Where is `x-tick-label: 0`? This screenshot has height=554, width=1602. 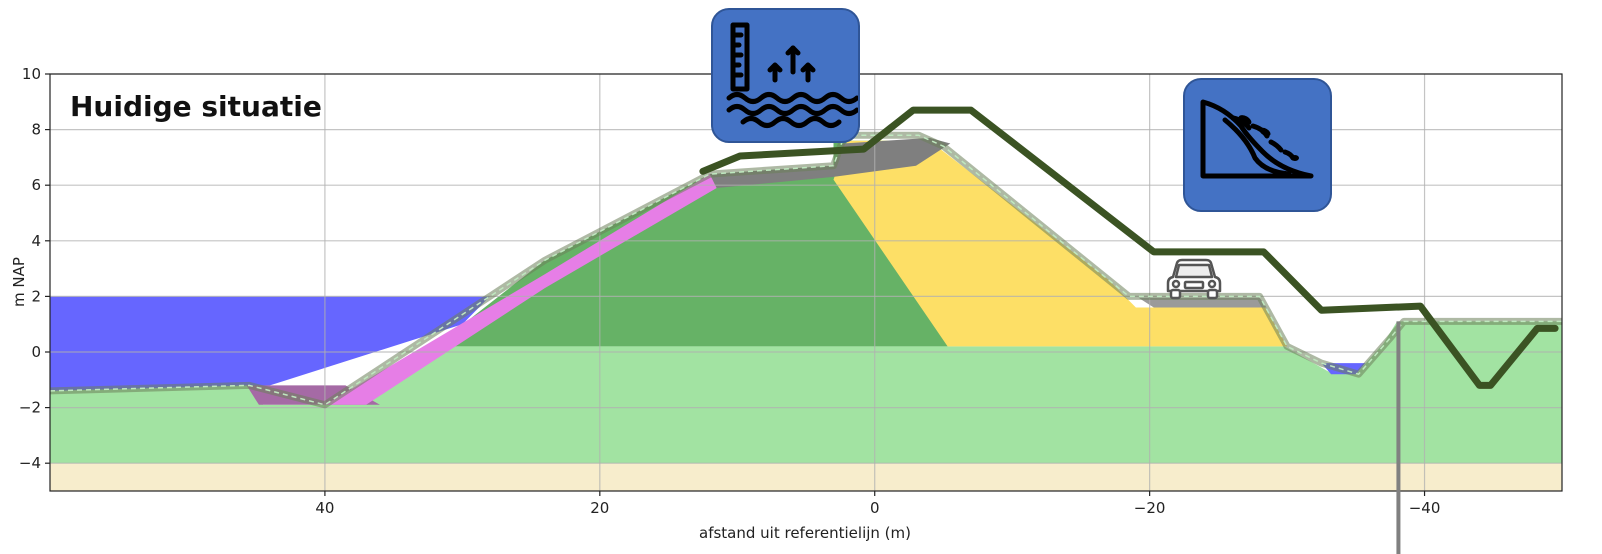 x-tick-label: 0 is located at coordinates (875, 508).